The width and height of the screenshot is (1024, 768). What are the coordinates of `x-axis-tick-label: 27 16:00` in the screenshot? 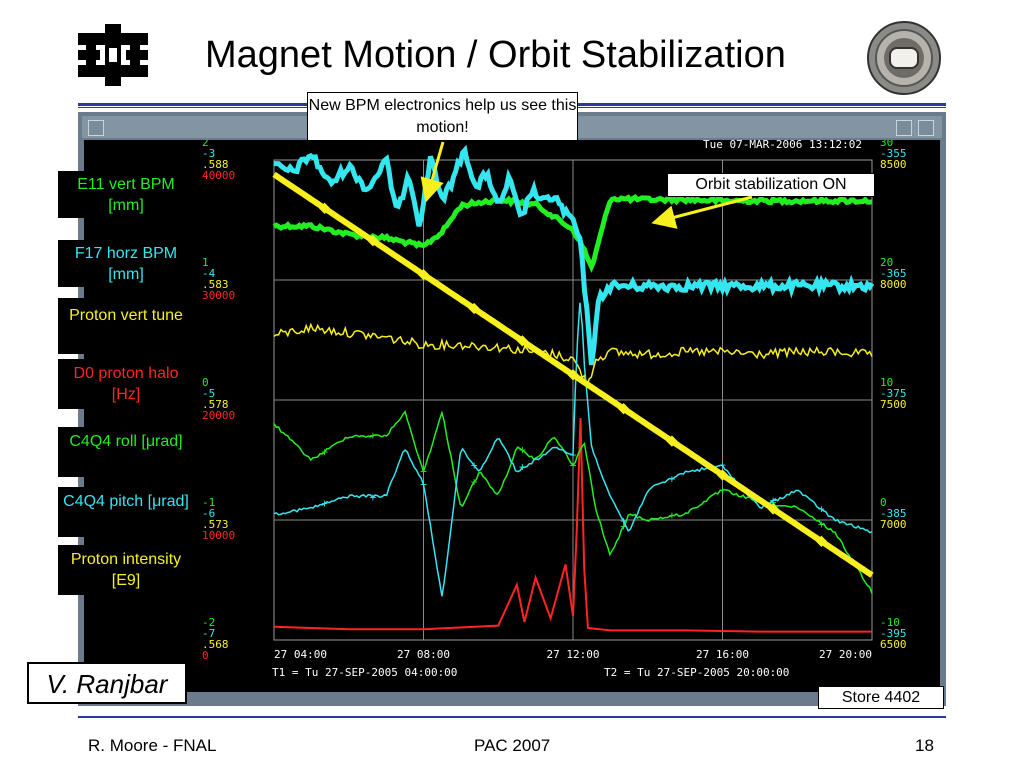 It's located at (722, 654).